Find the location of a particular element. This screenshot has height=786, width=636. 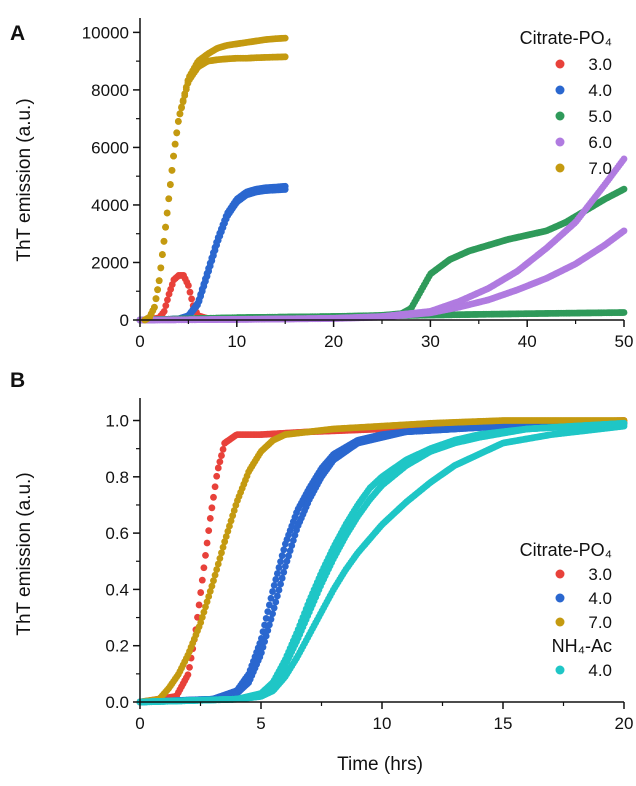

panel-b-y-tick-label: 0.6 is located at coordinates (117, 533).